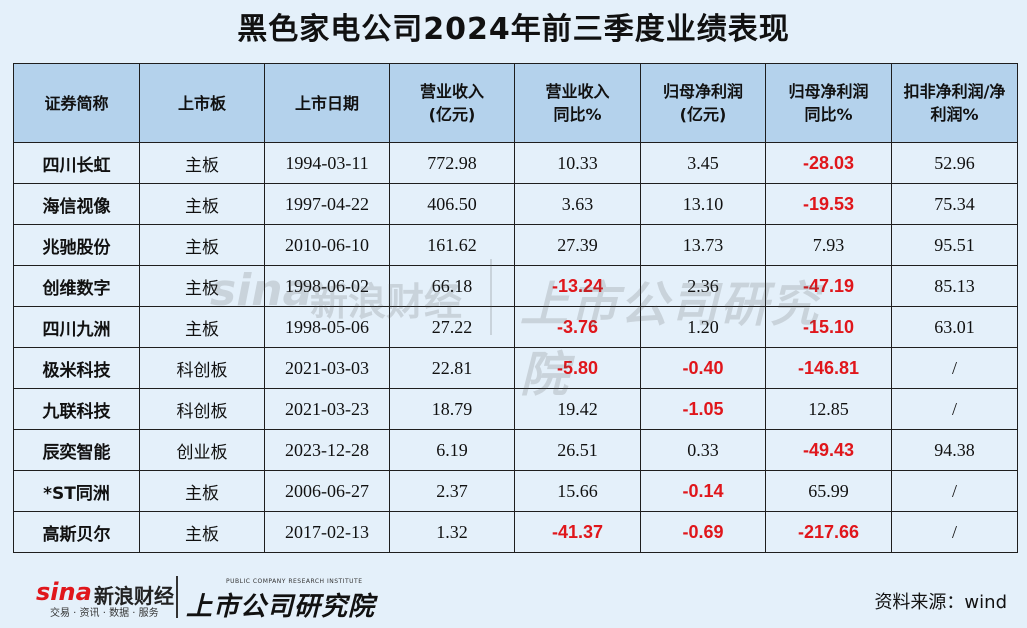  I want to click on cell-ratio: 63.01, so click(954, 327).